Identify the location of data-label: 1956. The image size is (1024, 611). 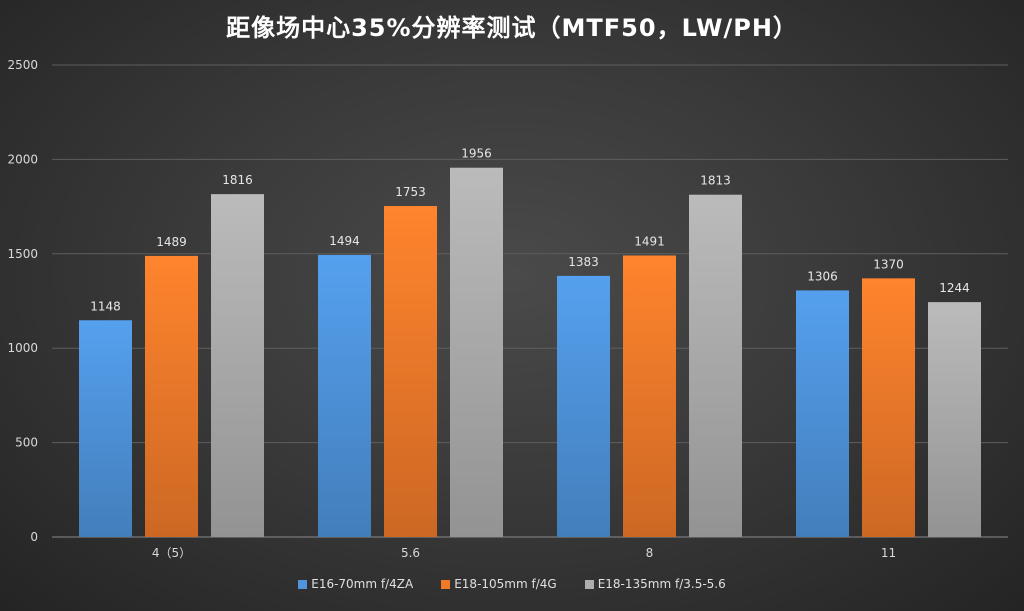
(476, 154).